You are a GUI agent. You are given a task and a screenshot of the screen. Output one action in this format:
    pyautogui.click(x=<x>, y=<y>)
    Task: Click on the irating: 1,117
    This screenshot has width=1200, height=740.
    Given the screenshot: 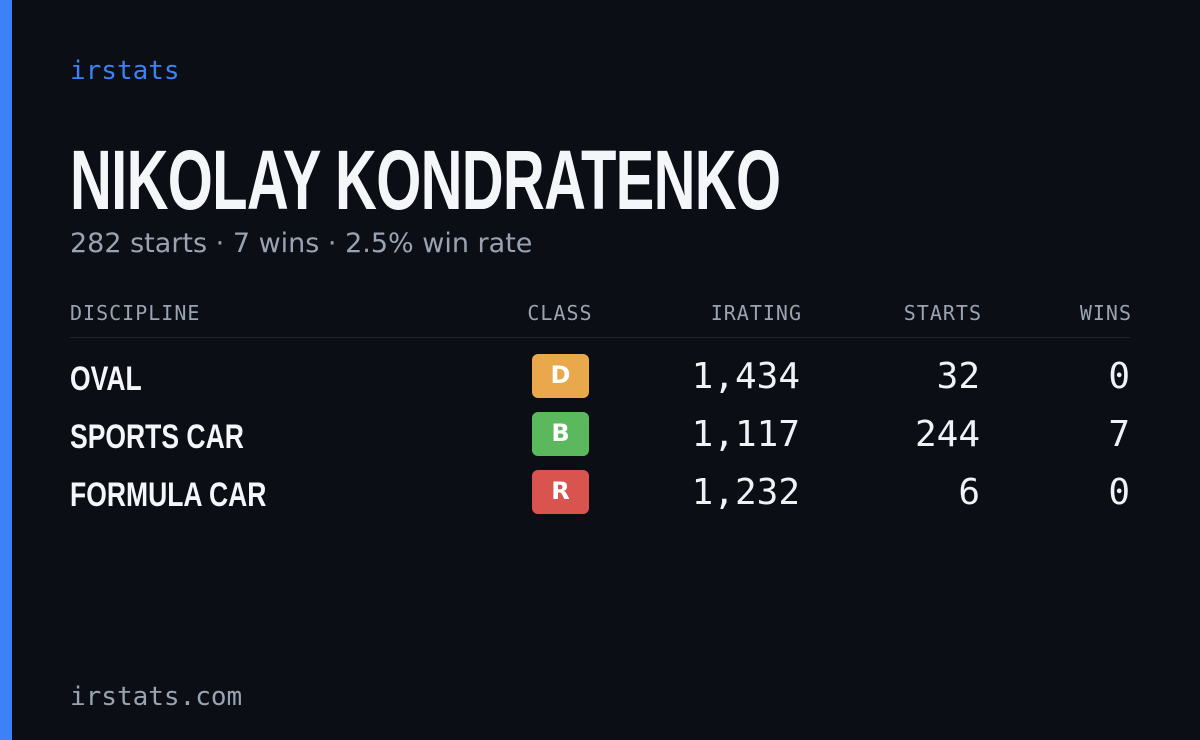 What is the action you would take?
    pyautogui.click(x=745, y=434)
    